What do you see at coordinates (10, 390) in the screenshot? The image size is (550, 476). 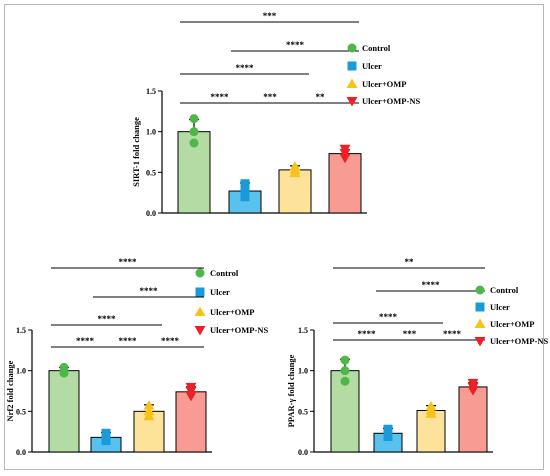 I see `y-axis-label: Nrf2 fold change` at bounding box center [10, 390].